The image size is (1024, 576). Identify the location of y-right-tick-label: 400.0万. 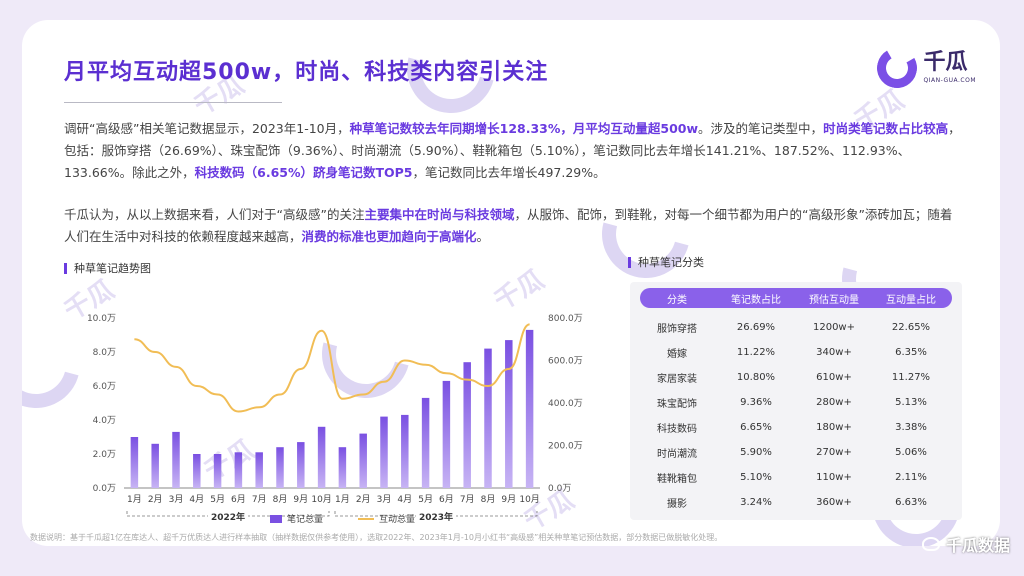
(565, 404).